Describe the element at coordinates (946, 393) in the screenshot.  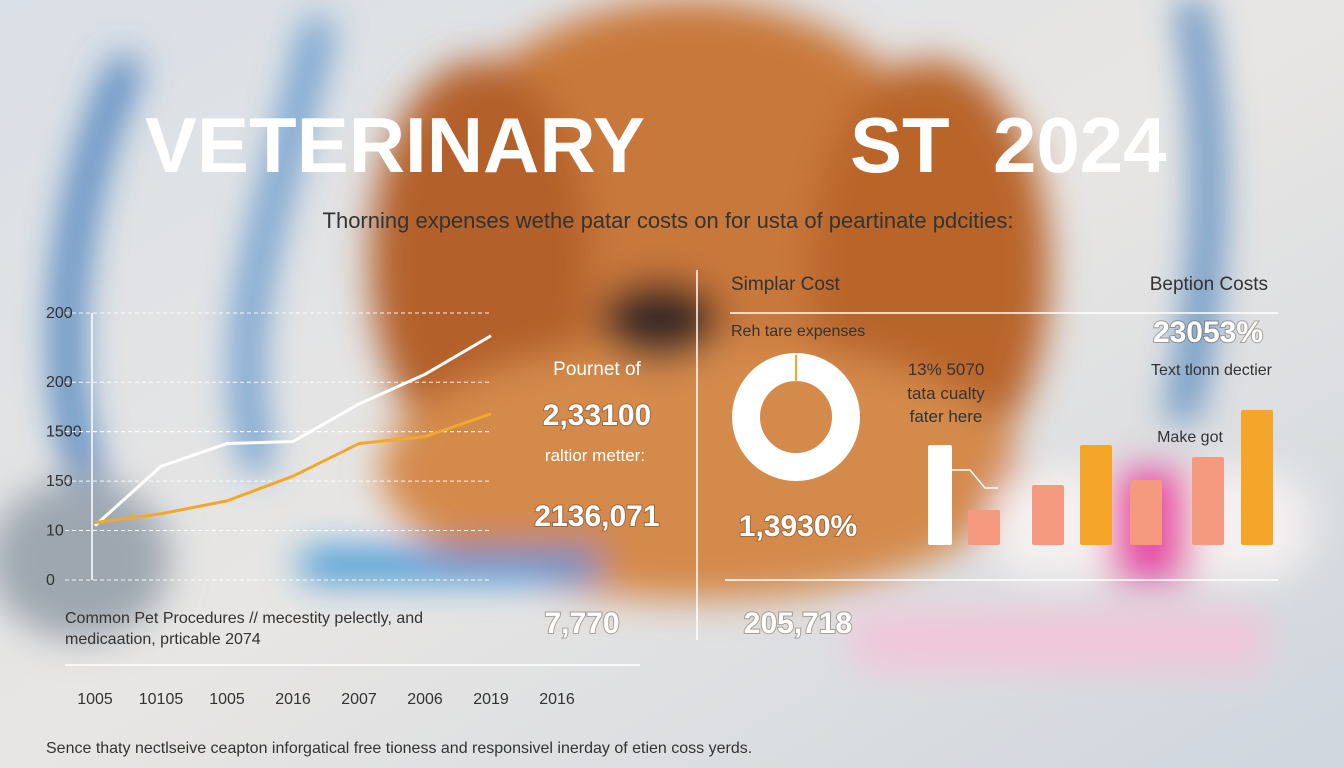
I see `panel-note: tata cualty` at that location.